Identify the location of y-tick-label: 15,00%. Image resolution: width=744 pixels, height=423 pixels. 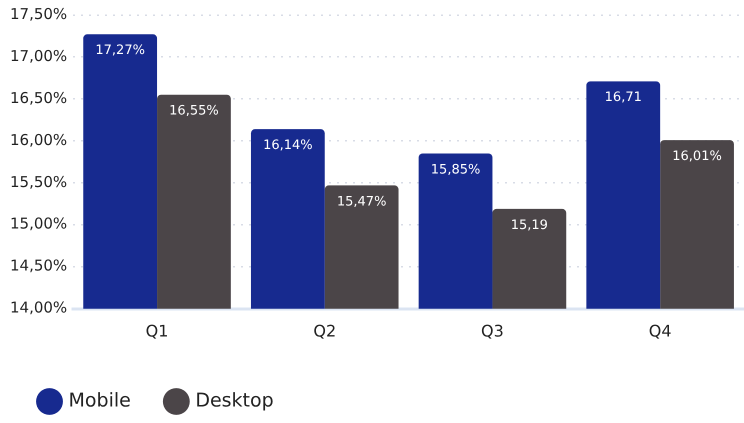
(39, 223).